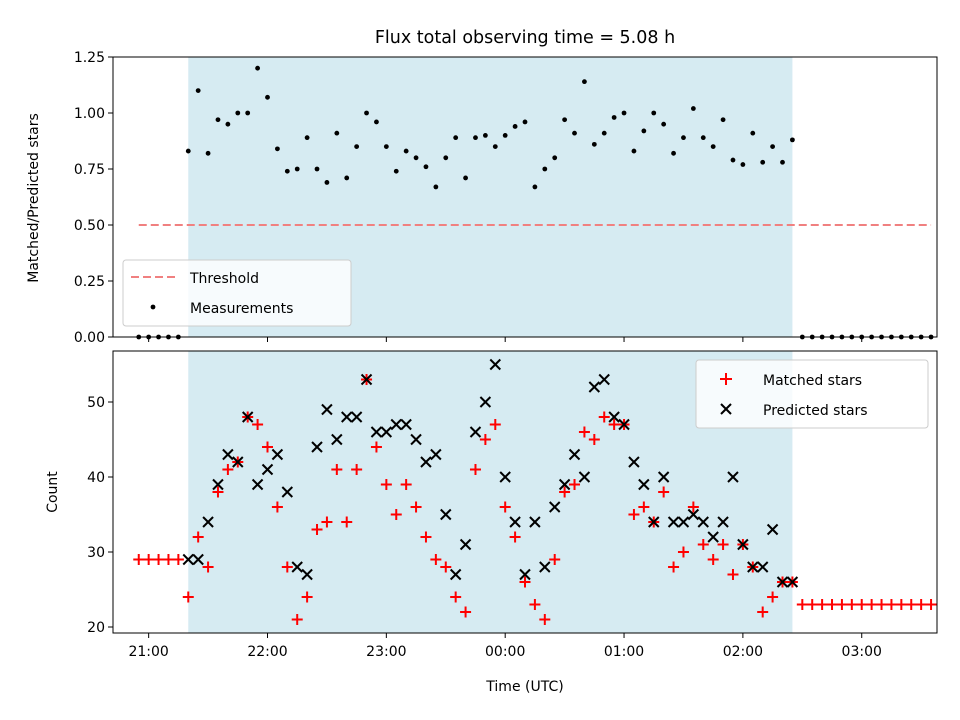 The image size is (960, 720). I want to click on x-tick-label: 03:00, so click(862, 652).